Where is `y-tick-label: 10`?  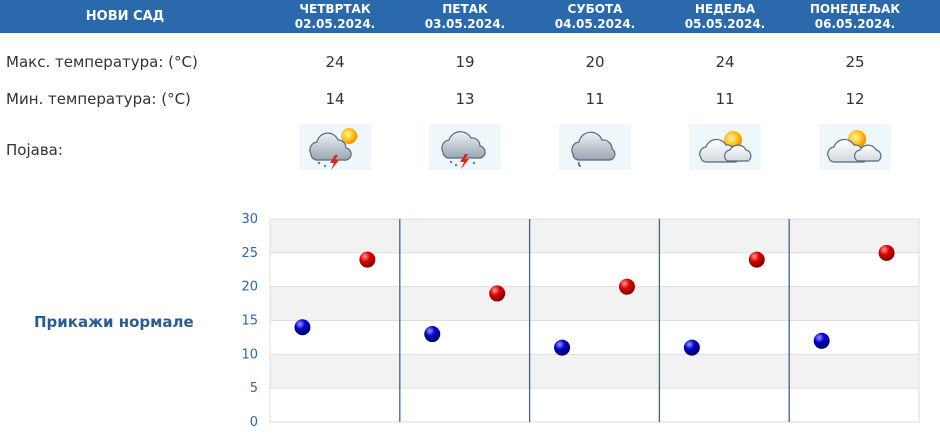
y-tick-label: 10 is located at coordinates (249, 354).